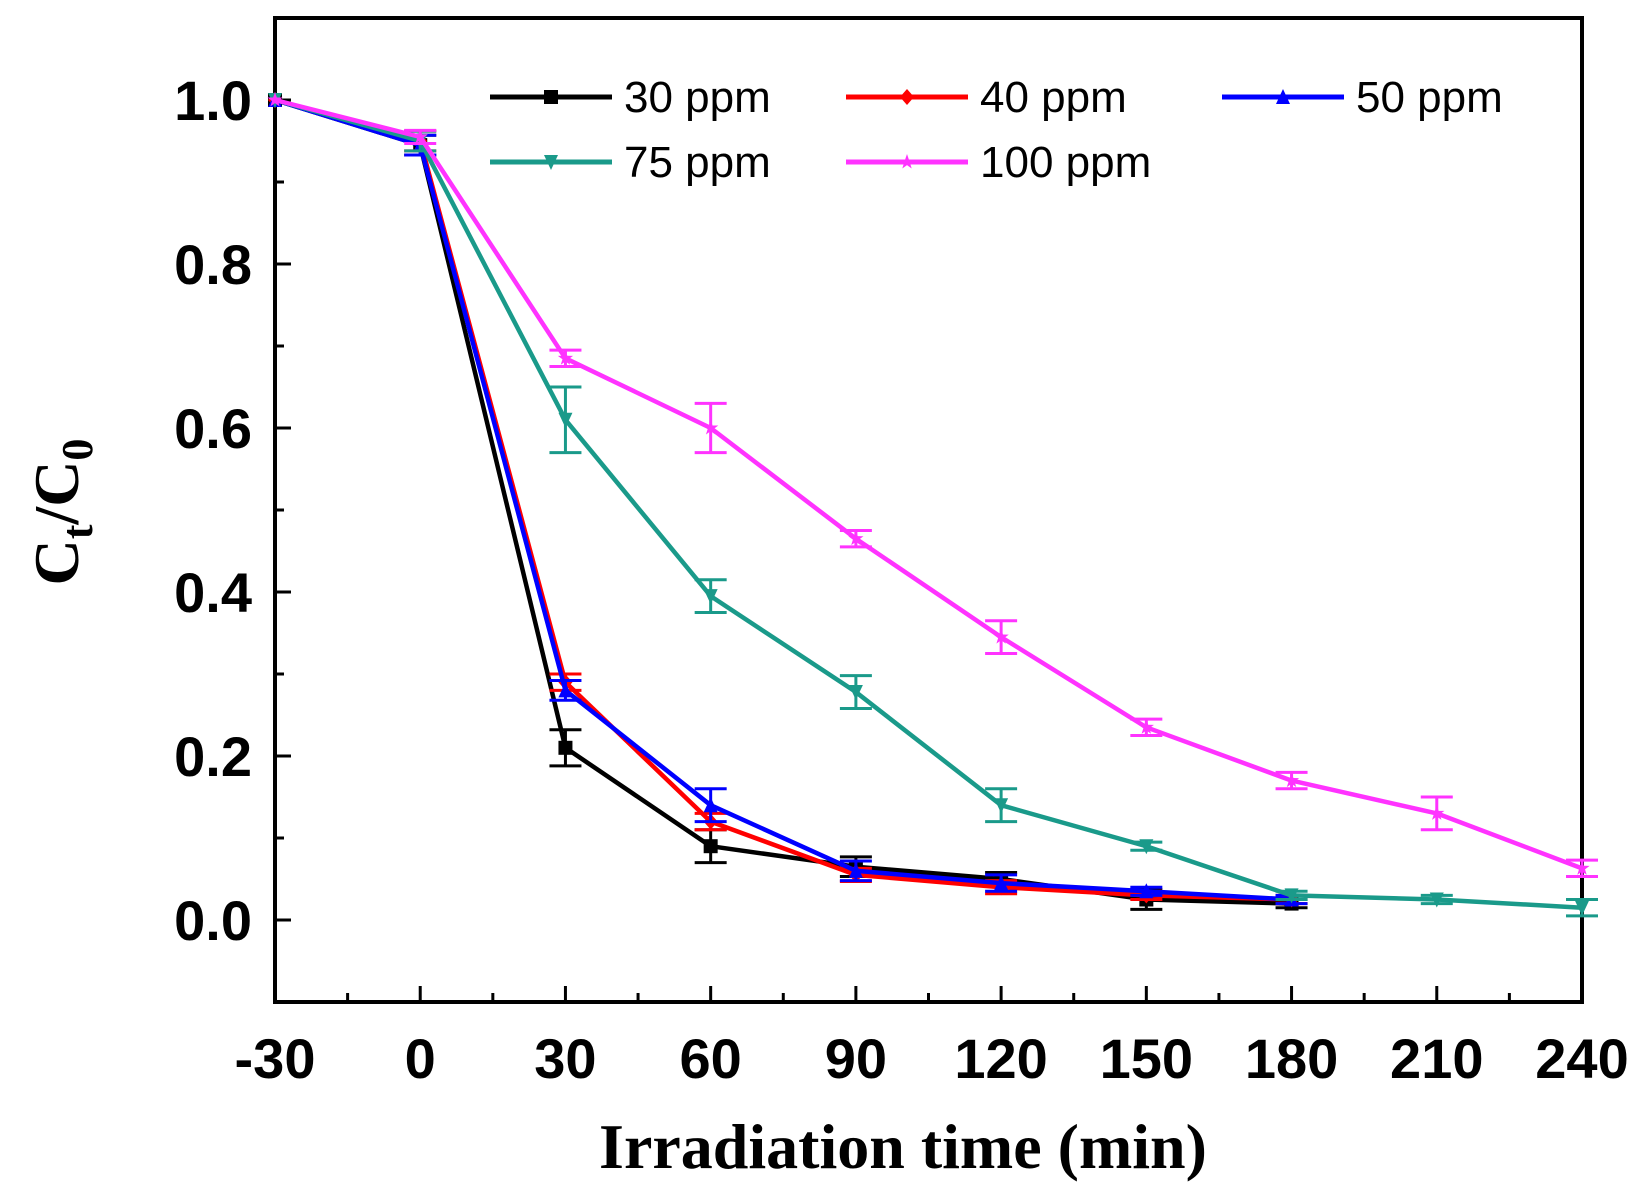 The image size is (1637, 1190). Describe the element at coordinates (213, 592) in the screenshot. I see `y-tick-label: 0.4` at that location.